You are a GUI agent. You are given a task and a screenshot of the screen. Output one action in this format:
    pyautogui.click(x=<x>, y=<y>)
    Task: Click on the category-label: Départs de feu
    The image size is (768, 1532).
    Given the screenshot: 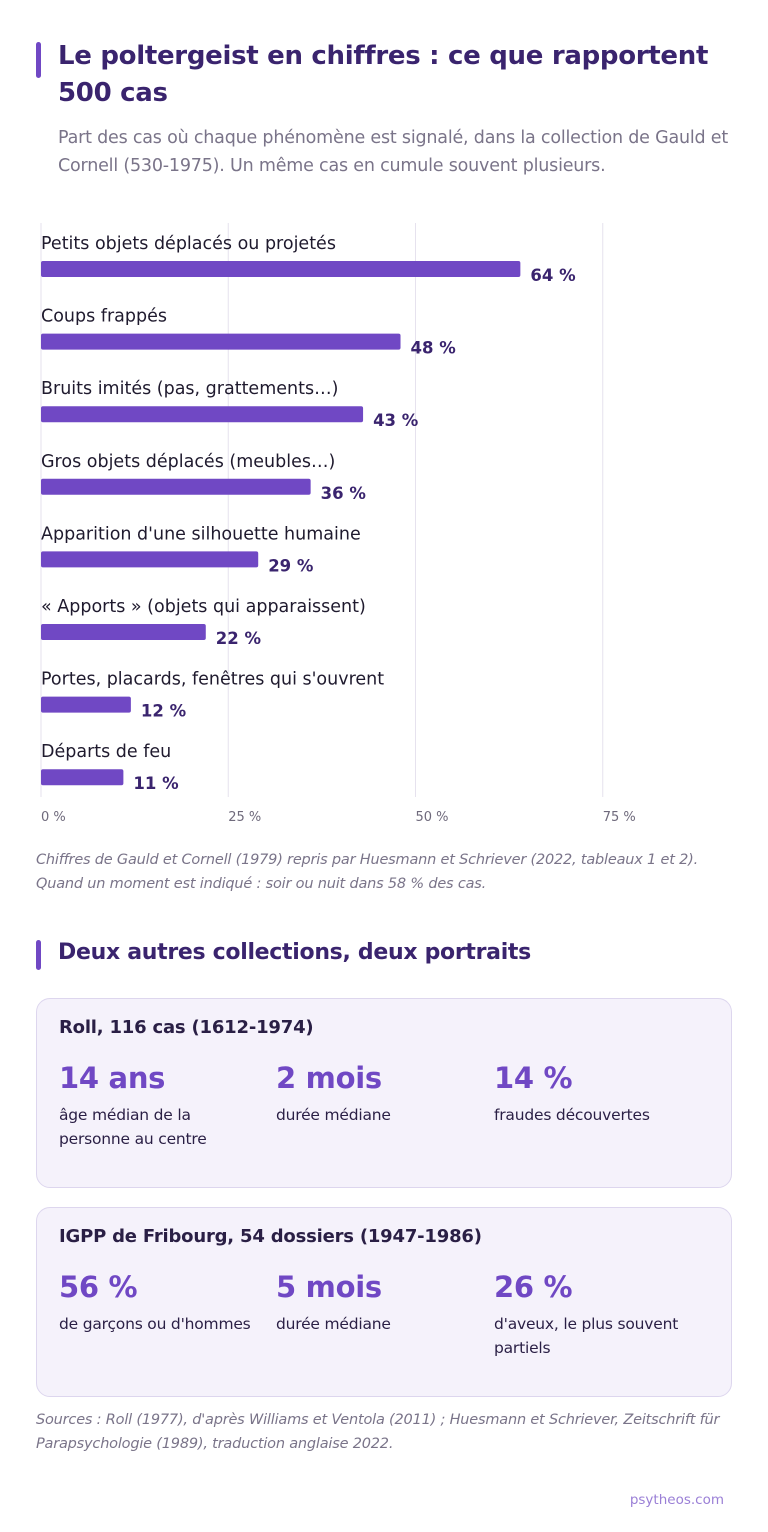 What is the action you would take?
    pyautogui.click(x=106, y=752)
    